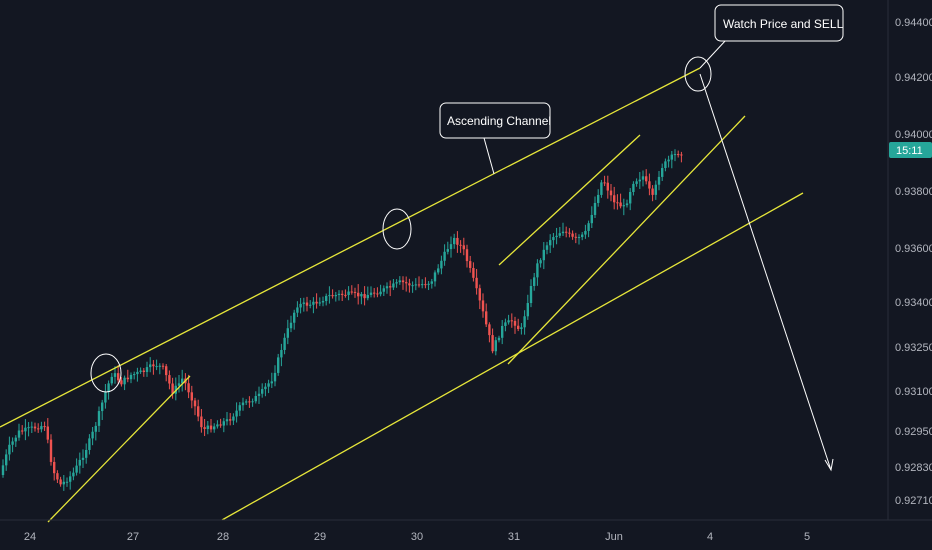 Image resolution: width=932 pixels, height=550 pixels. What do you see at coordinates (713, 54) in the screenshot?
I see `watch-price-pointer` at bounding box center [713, 54].